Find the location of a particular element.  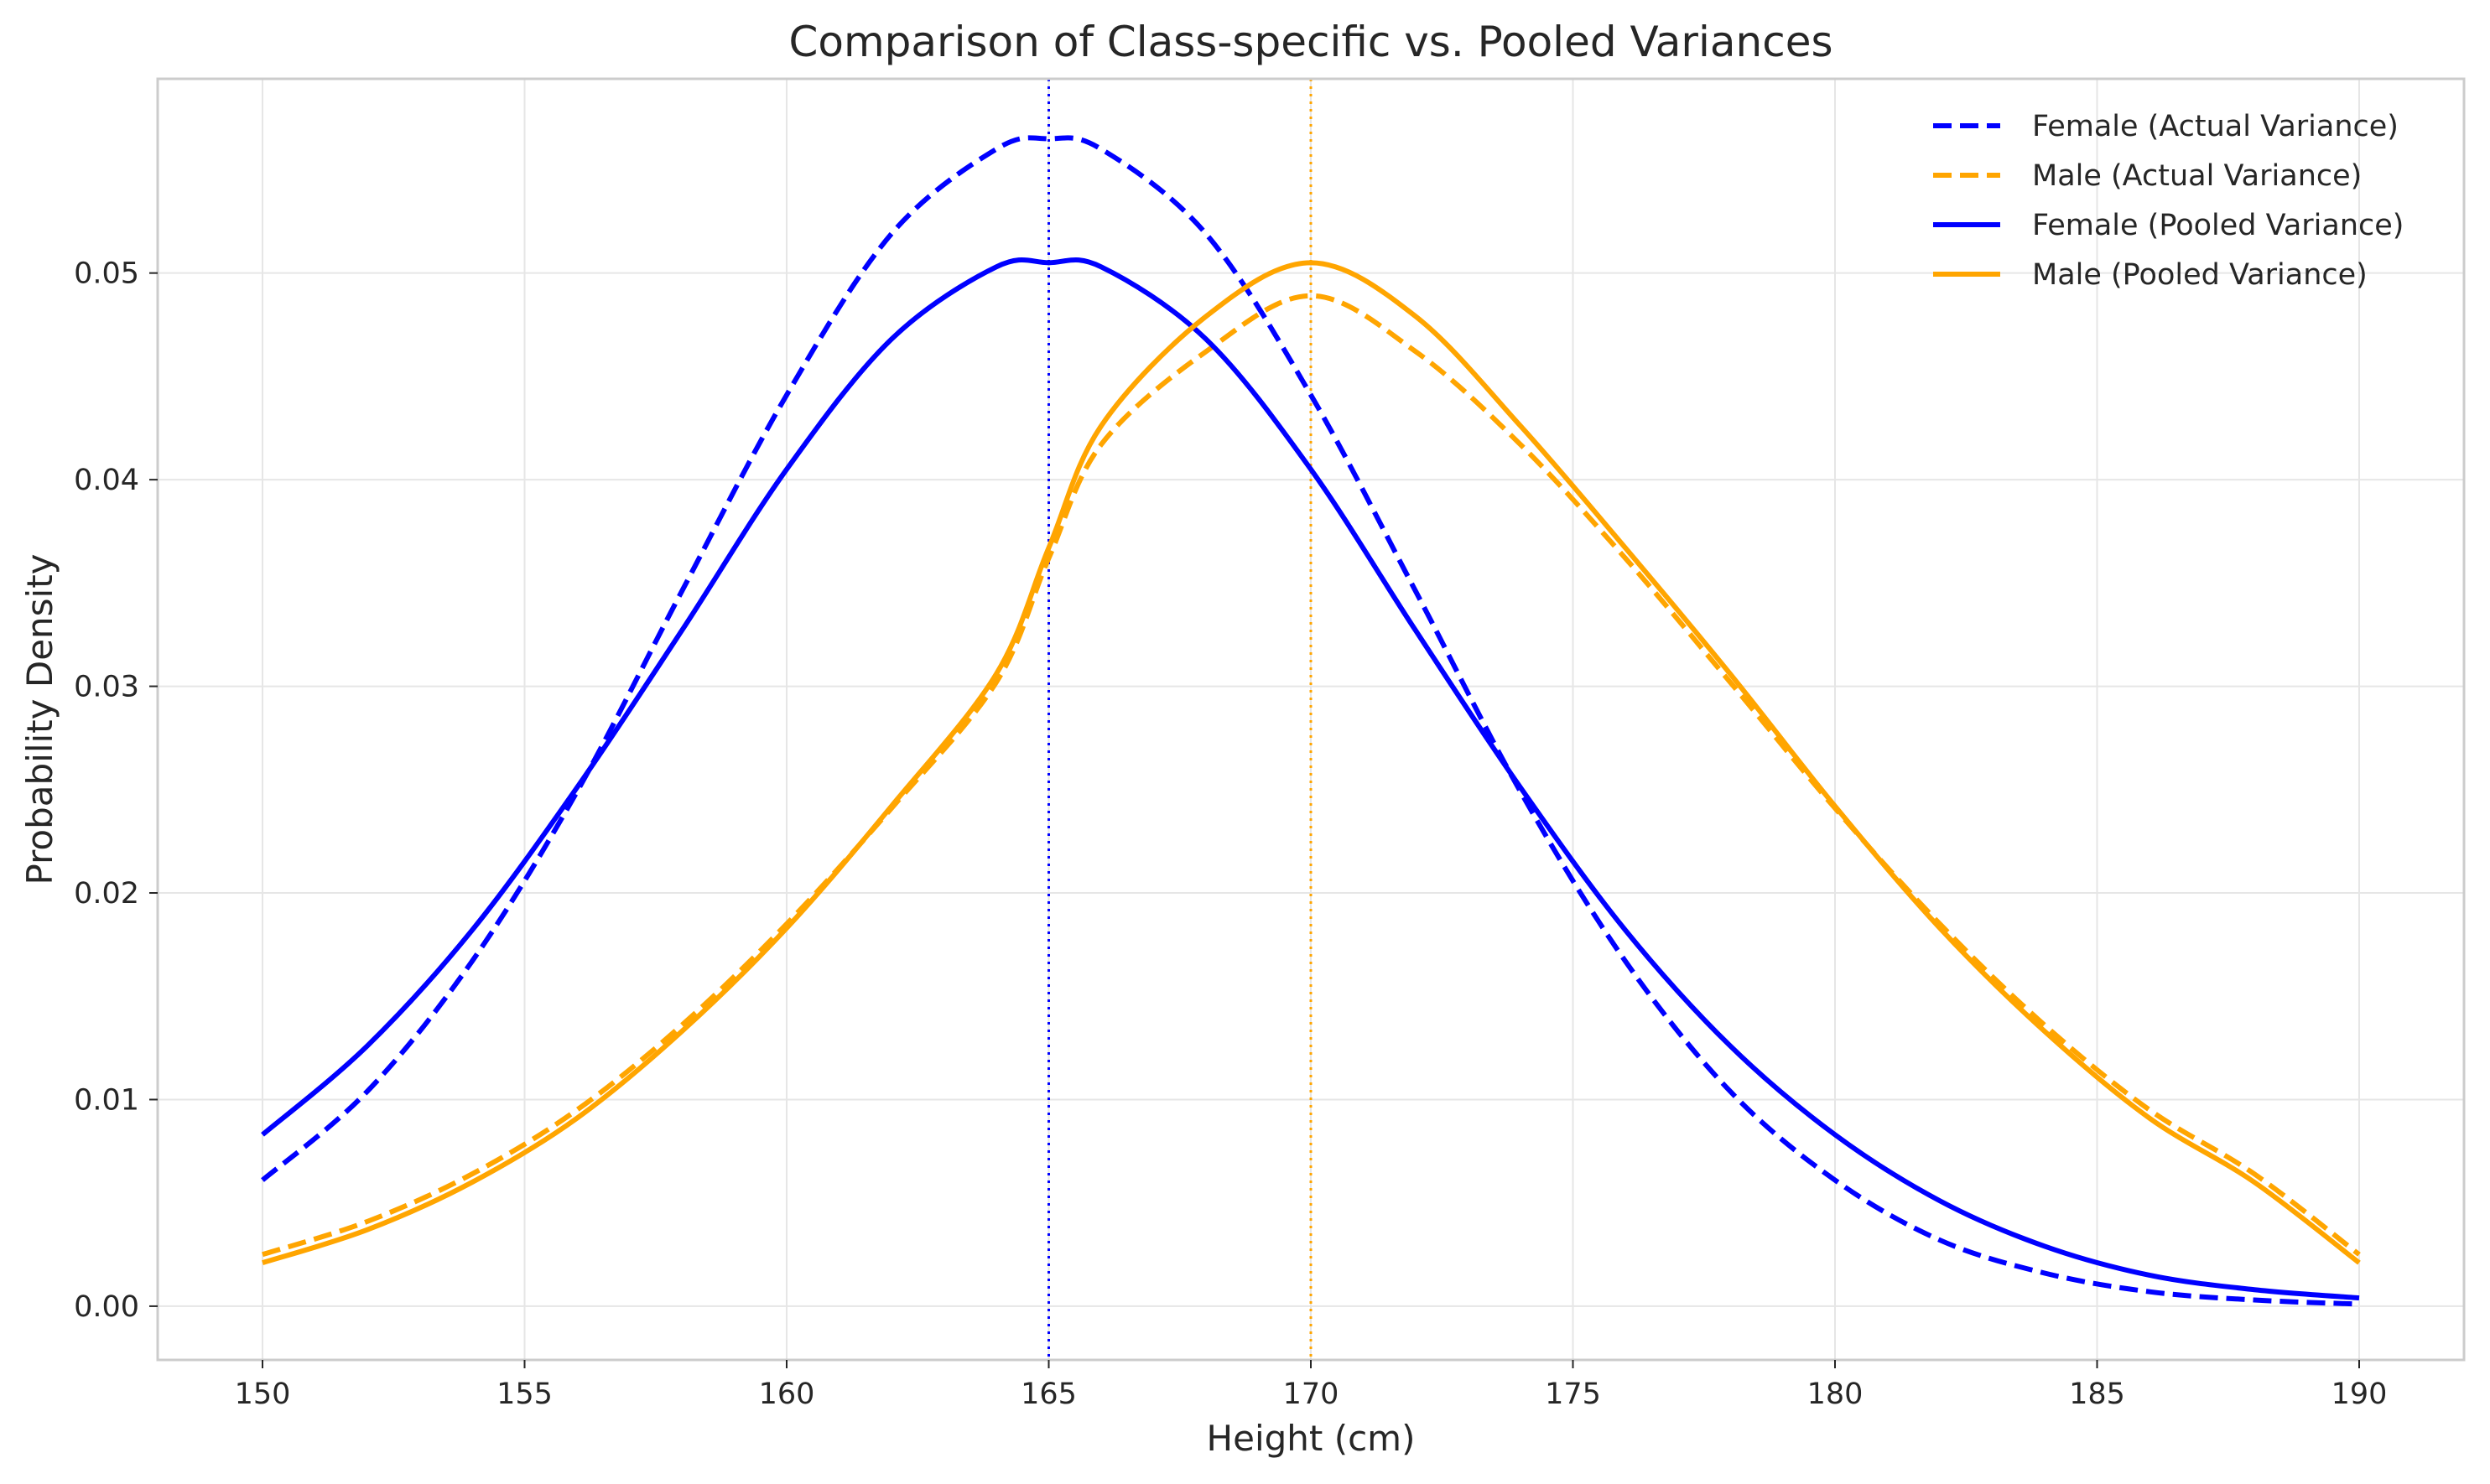

y-tick-label: 0.02 is located at coordinates (106, 894).